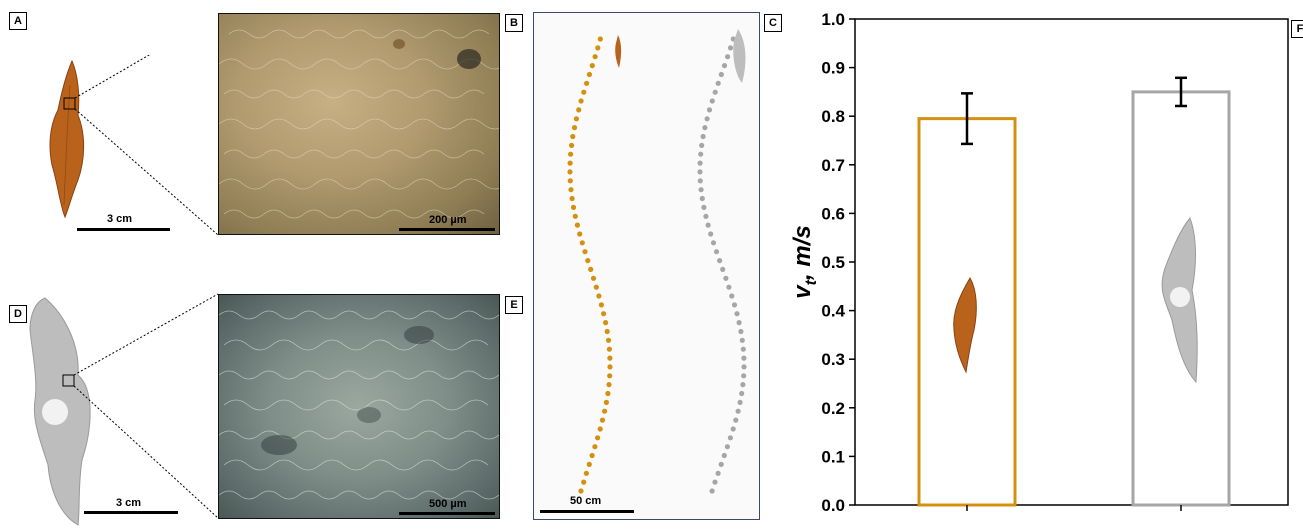  I want to click on micrograph-e-texture, so click(359, 405).